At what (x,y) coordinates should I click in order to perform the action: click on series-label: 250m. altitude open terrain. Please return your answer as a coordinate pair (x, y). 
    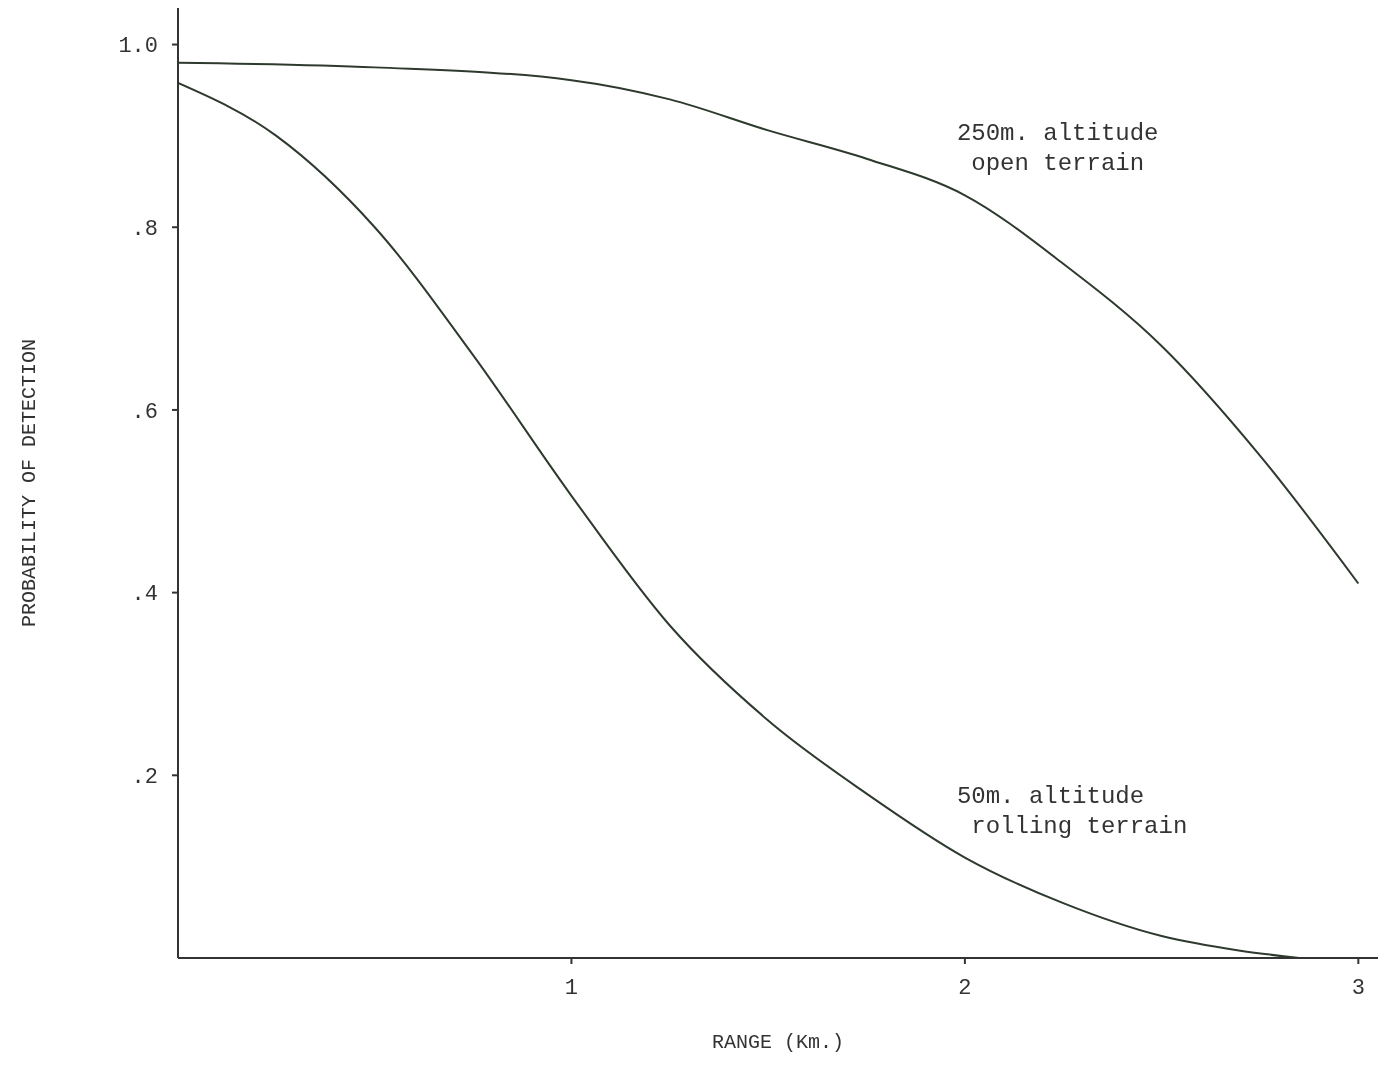
    Looking at the image, I should click on (1057, 149).